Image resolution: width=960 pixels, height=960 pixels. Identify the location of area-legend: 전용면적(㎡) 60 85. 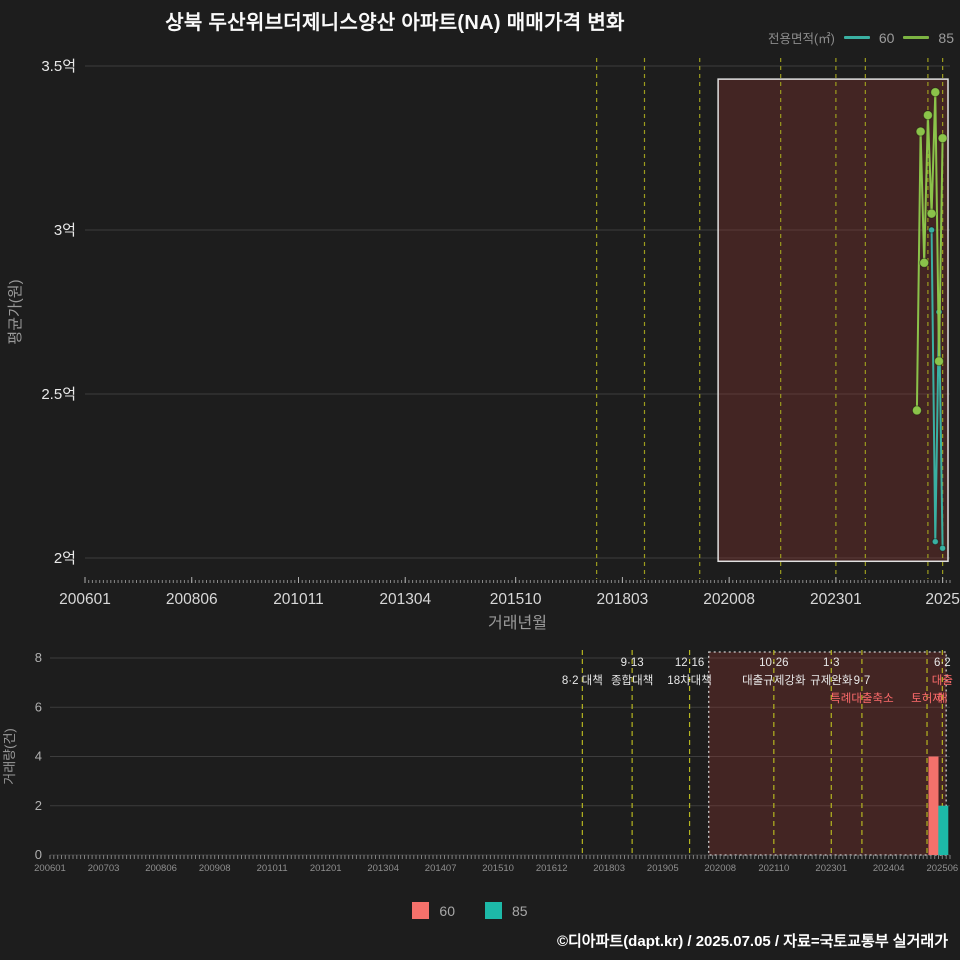
(861, 37).